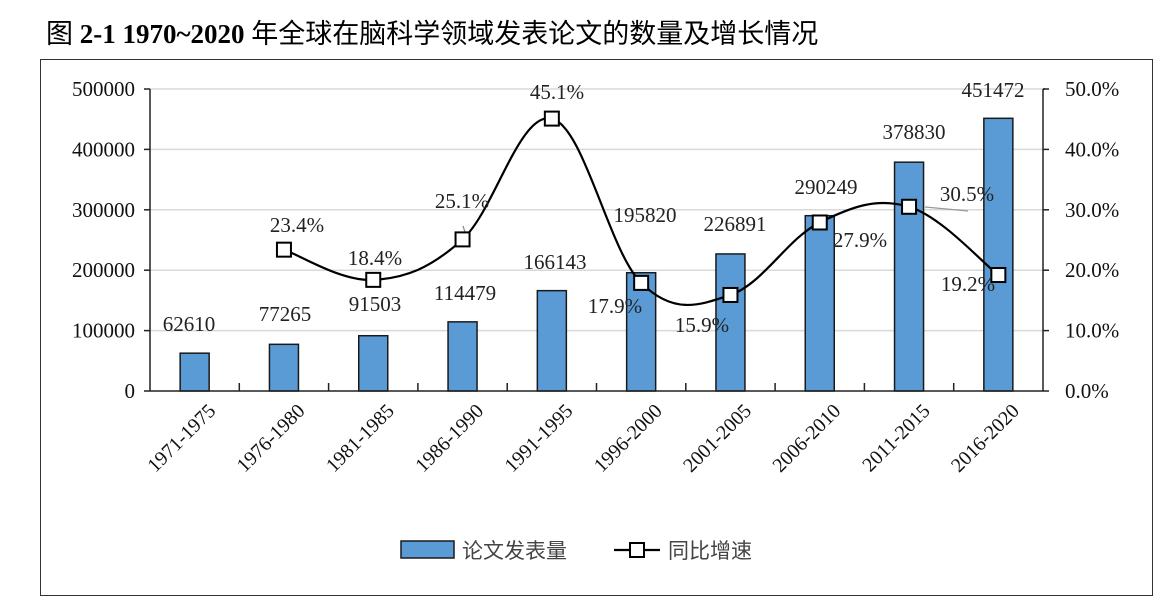 The height and width of the screenshot is (609, 1165). I want to click on bar-value-label: 195820, so click(645, 215).